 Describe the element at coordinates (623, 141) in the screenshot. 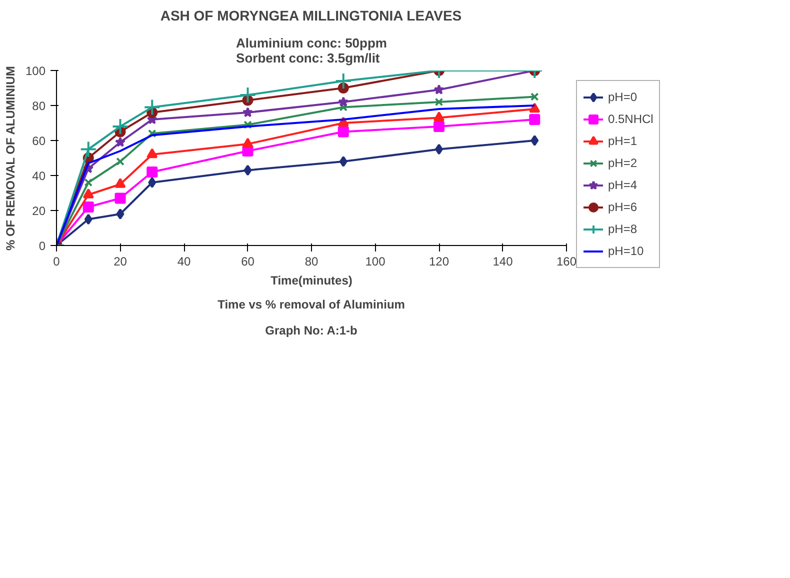

I see `legend-label: pH=1` at that location.